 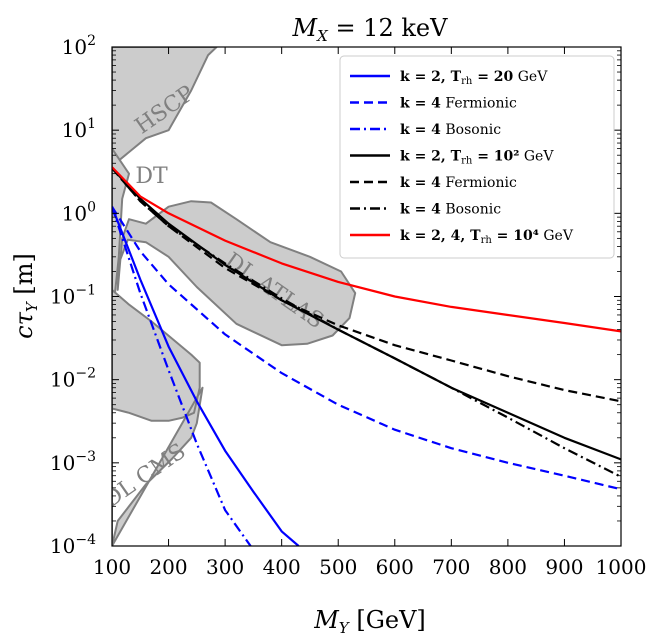 I want to click on x-tick-label: 500, so click(x=338, y=567).